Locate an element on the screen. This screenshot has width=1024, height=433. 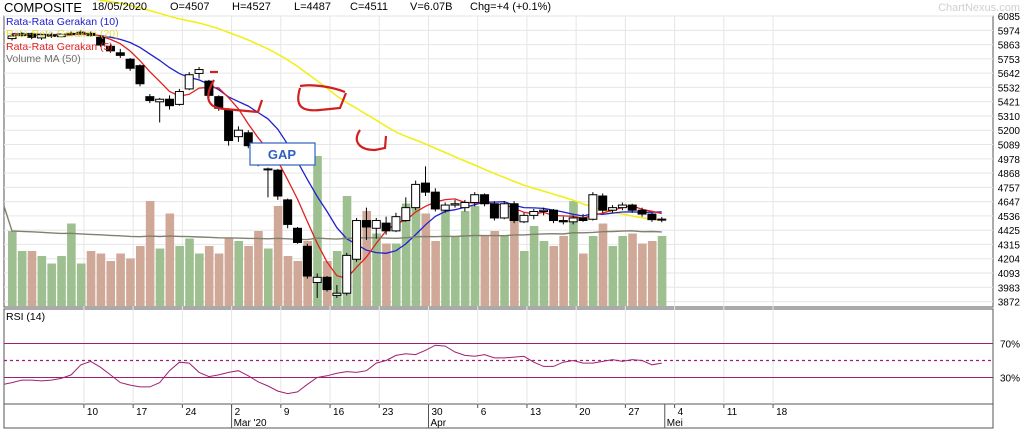
date-tick-label: 10 is located at coordinates (93, 412).